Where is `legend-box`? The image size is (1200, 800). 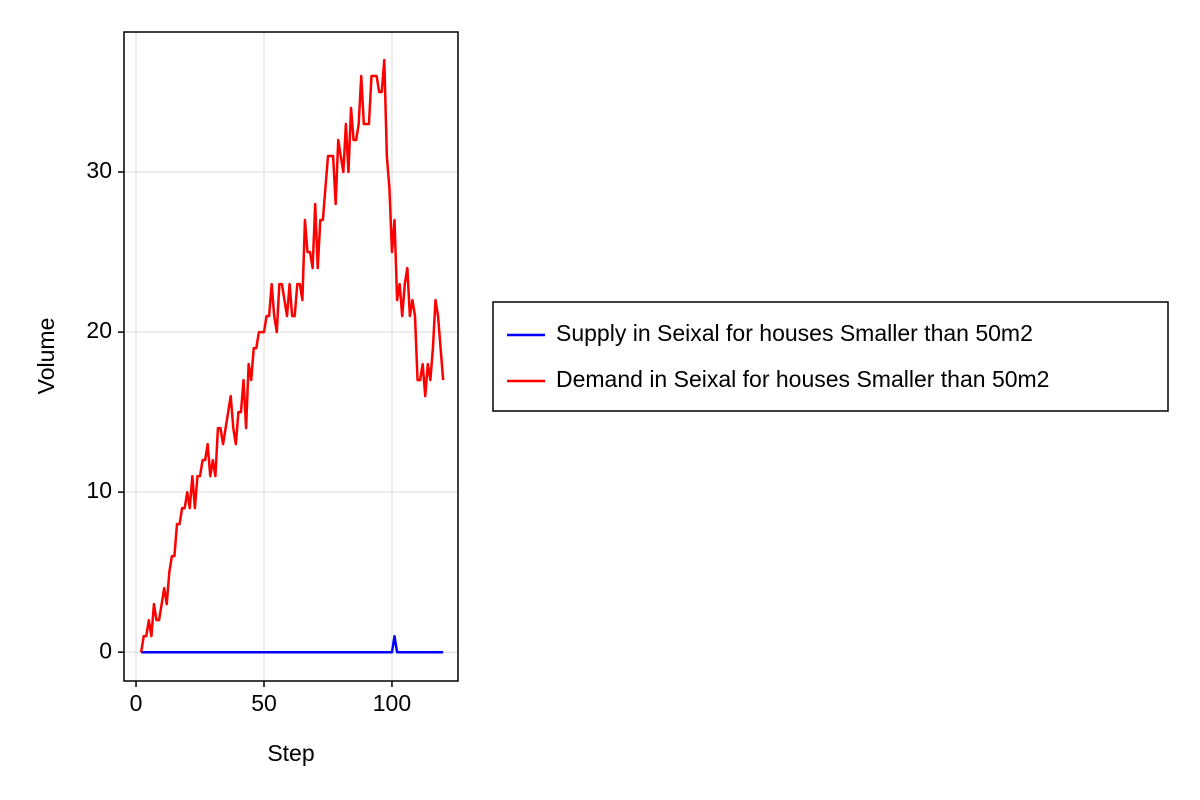 legend-box is located at coordinates (830, 356).